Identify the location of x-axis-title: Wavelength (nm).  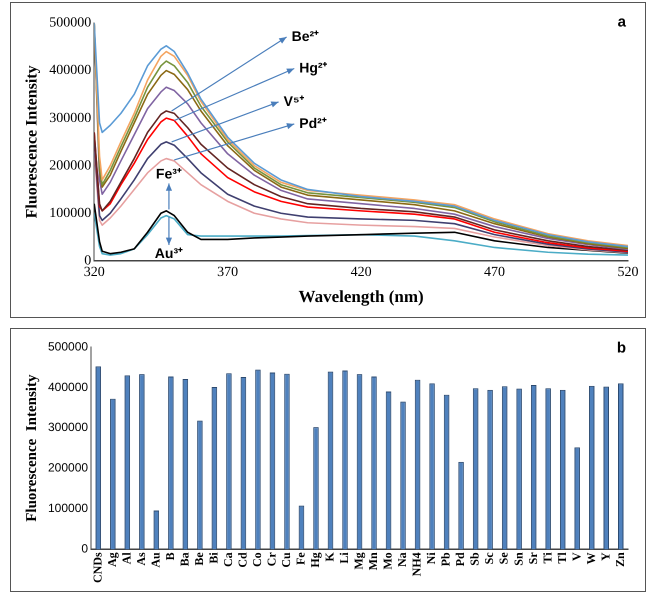
(361, 296).